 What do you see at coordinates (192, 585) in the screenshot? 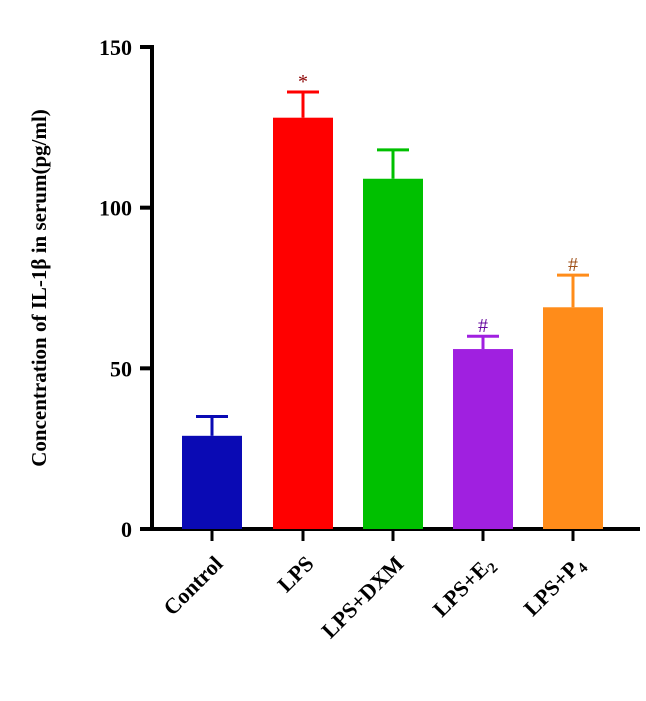
I see `x-tick-label: Control` at bounding box center [192, 585].